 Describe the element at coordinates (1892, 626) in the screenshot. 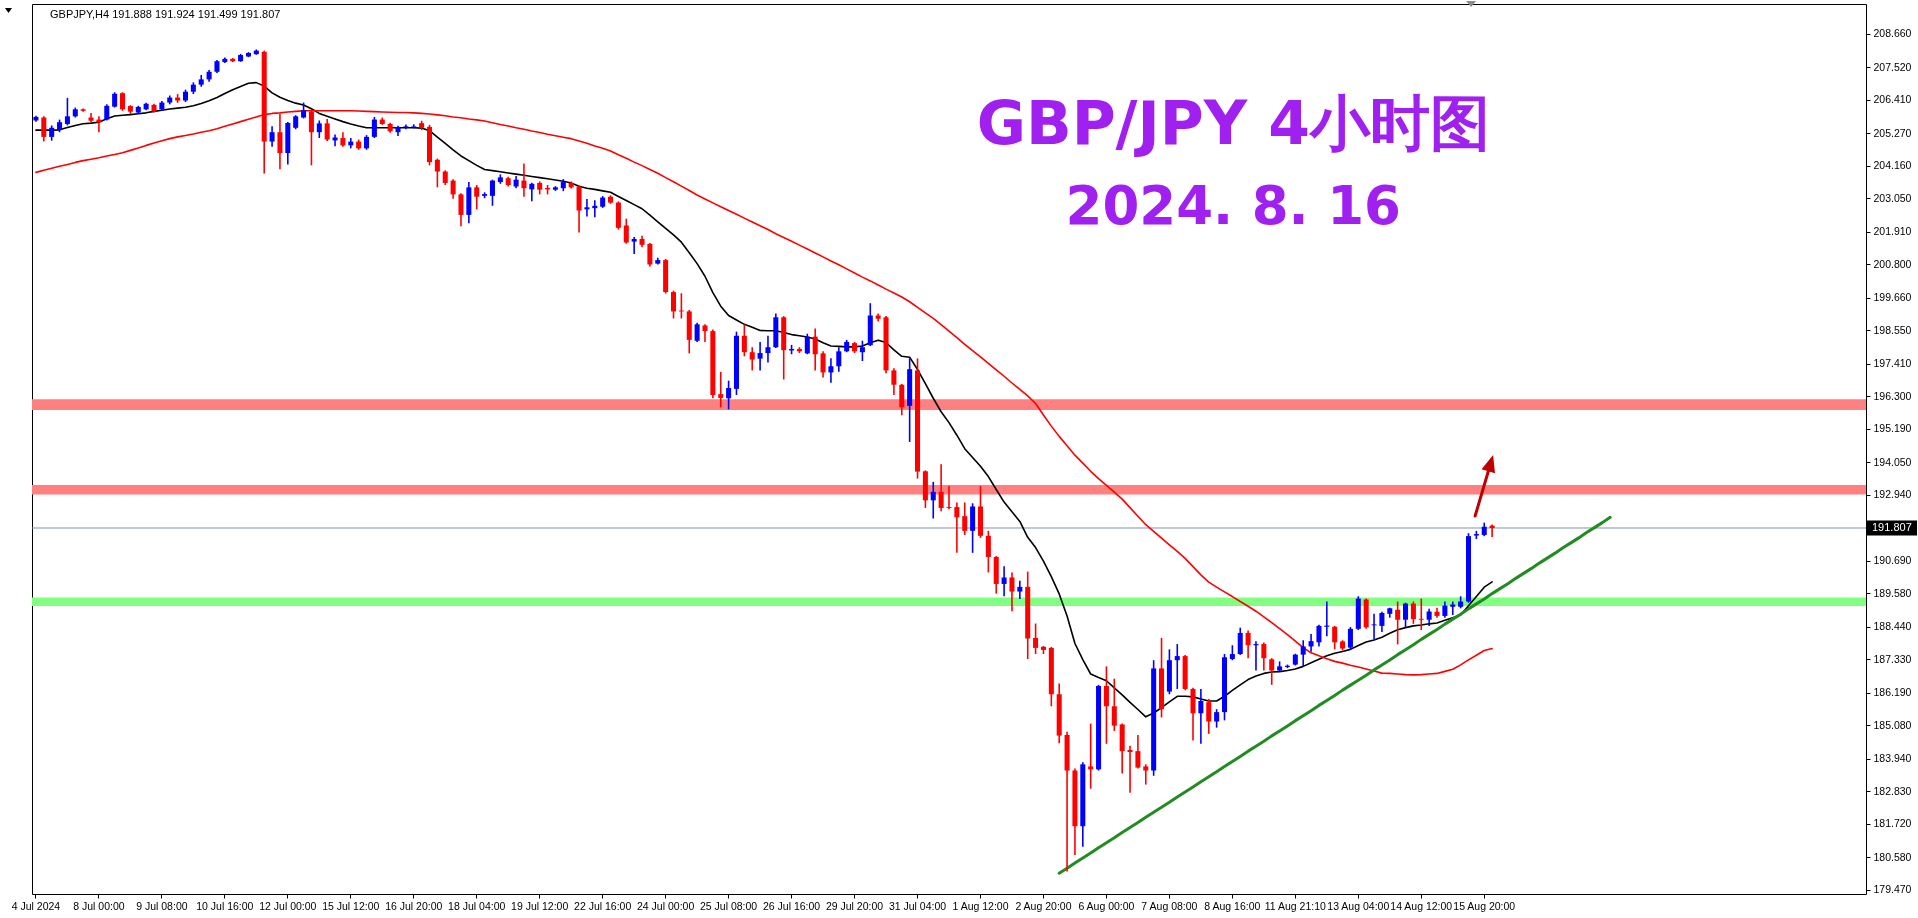

I see `y-tick-label: 188.440` at that location.